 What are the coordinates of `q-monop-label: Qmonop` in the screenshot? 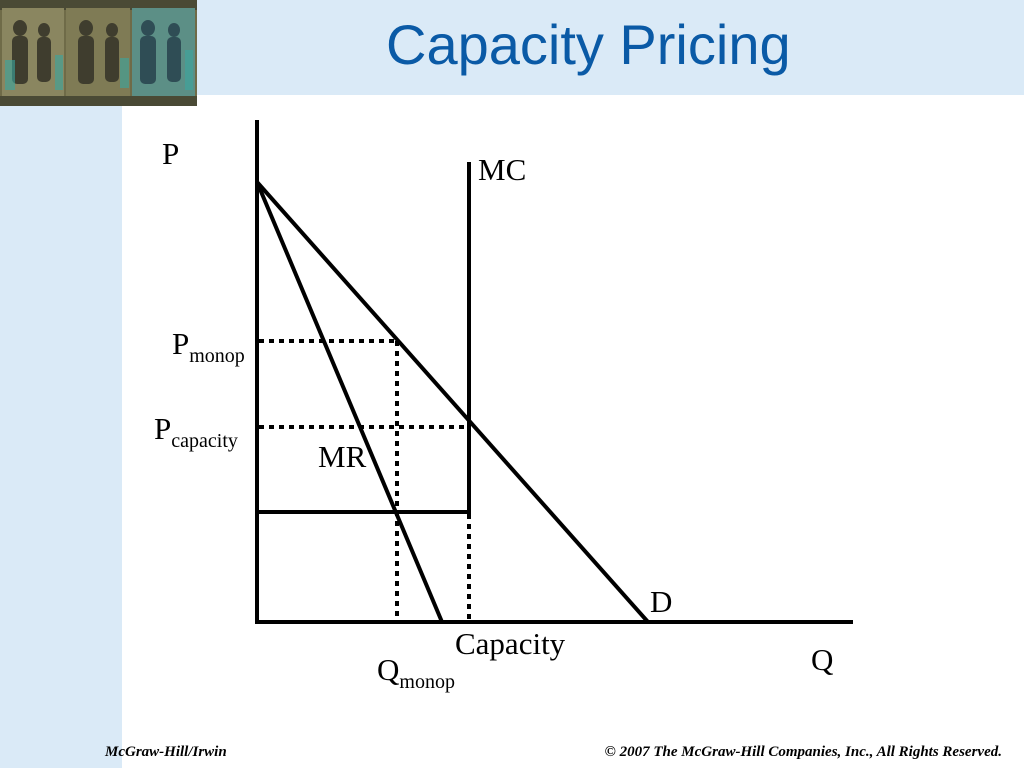 It's located at (416, 672).